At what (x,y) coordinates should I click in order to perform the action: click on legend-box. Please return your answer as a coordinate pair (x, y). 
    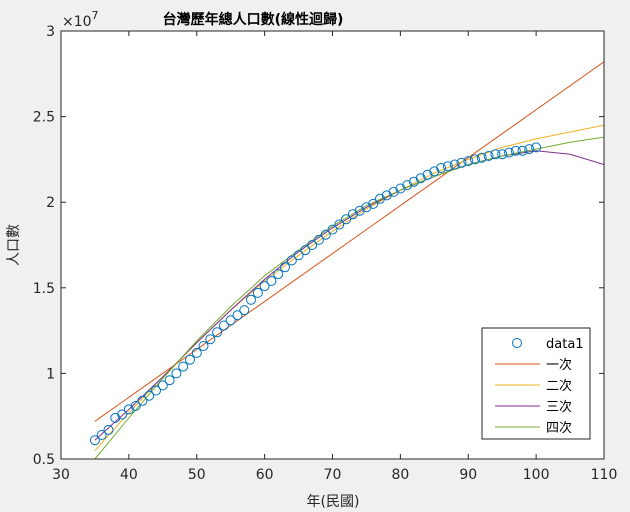
    Looking at the image, I should click on (536, 383).